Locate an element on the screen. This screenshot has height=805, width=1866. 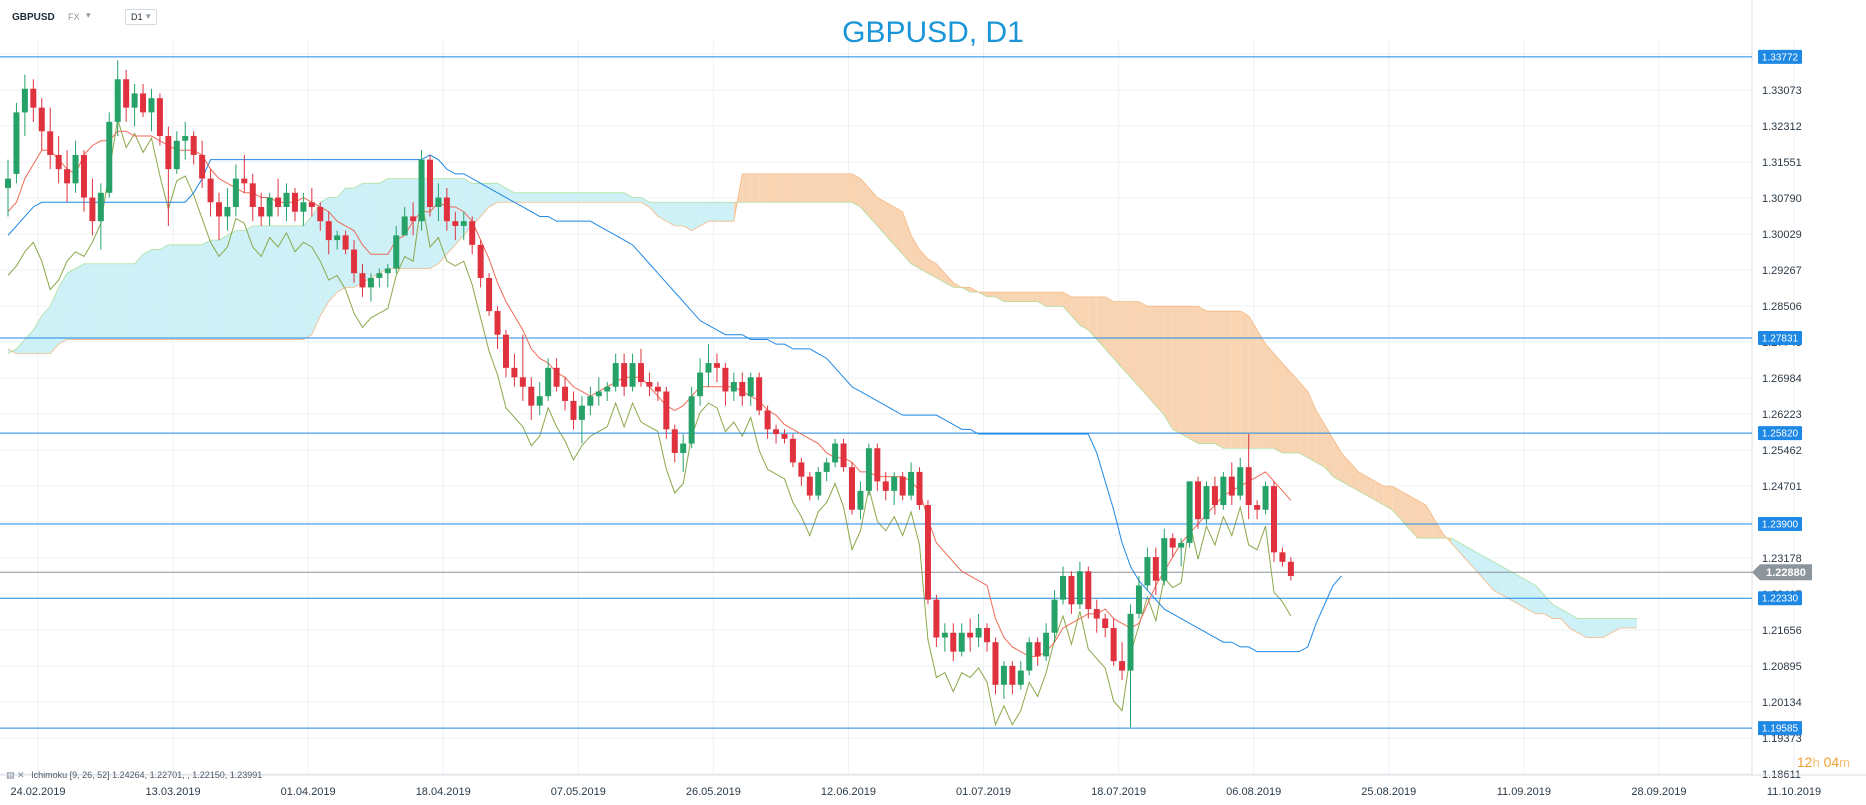
candle-countdown: 12h 04m is located at coordinates (1823, 762).